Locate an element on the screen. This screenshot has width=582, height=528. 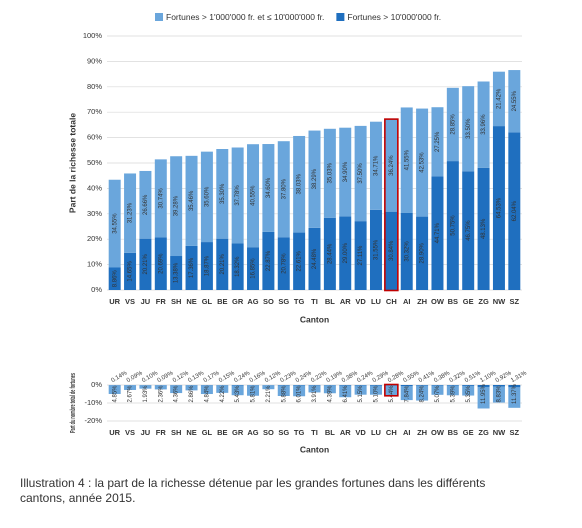
value-label: 30.74% is located at coordinates (161, 198).